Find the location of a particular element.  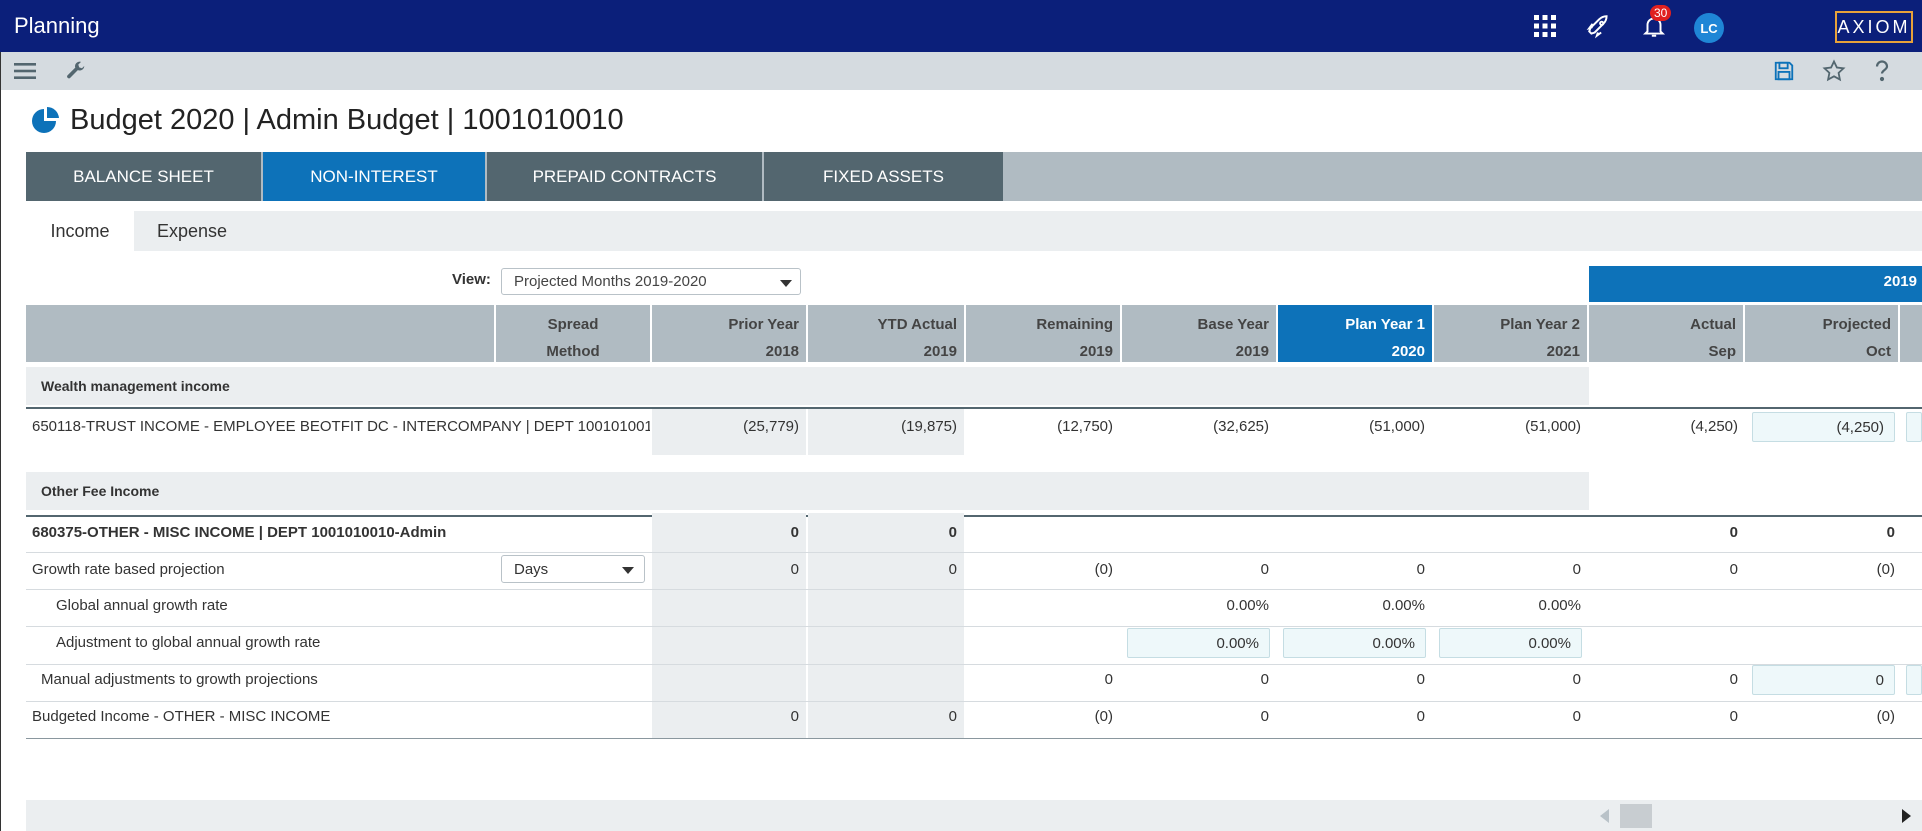

tab-prepaid-contracts: PREPAID CONTRACTS is located at coordinates (624, 176).